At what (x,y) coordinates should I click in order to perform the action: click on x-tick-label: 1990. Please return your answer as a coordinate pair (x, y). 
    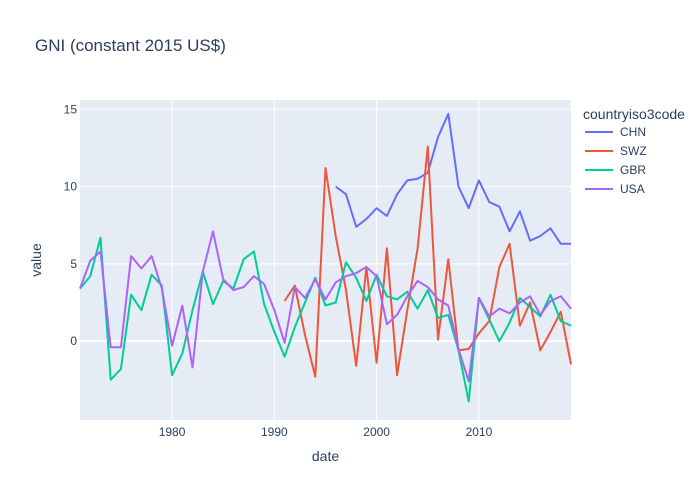
    Looking at the image, I should click on (274, 432).